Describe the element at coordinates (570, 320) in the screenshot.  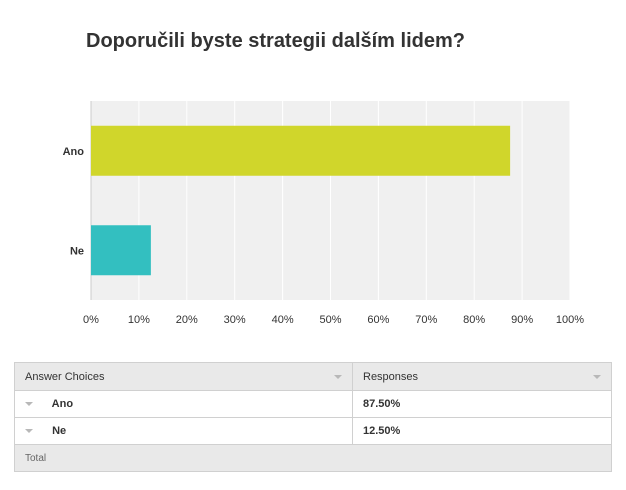
I see `x-tick-label: 100%` at that location.